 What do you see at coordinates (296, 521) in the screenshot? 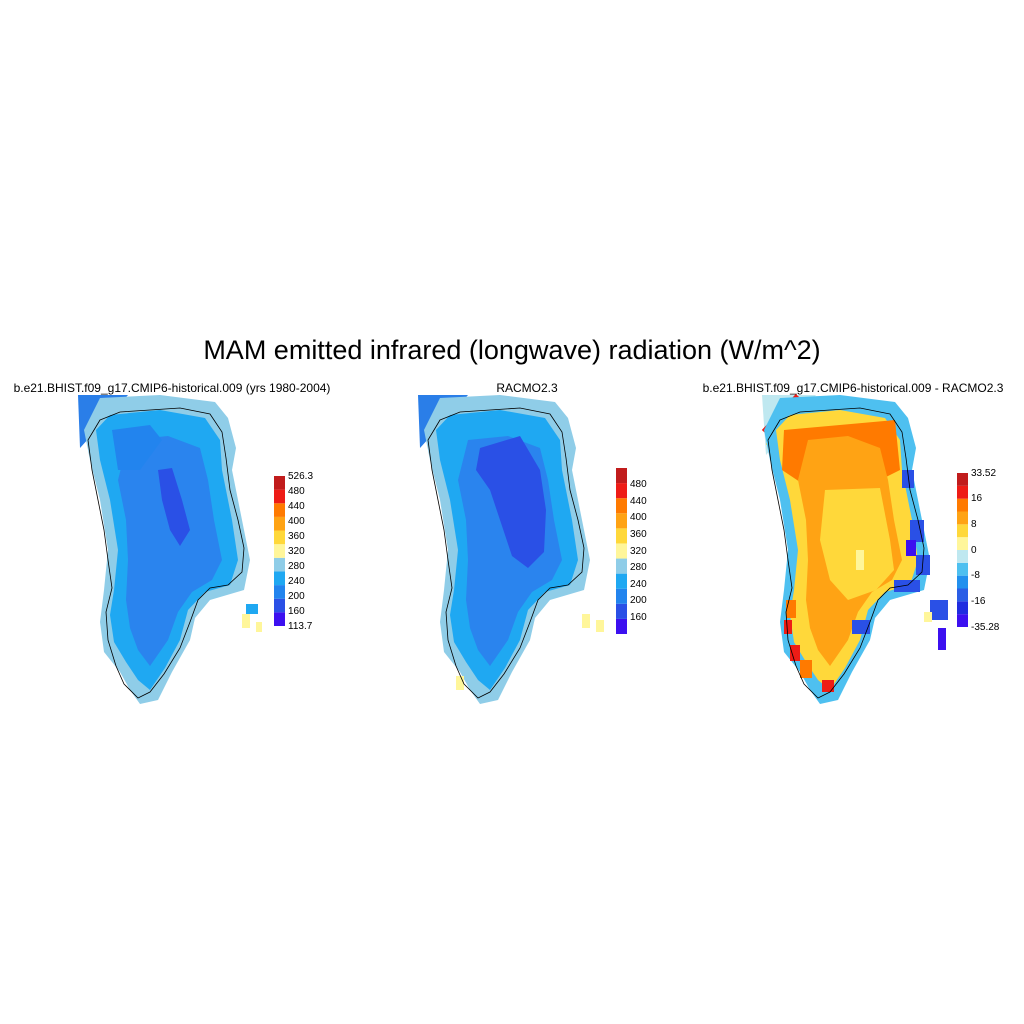
I see `colorbar-1-tick-label: 400` at bounding box center [296, 521].